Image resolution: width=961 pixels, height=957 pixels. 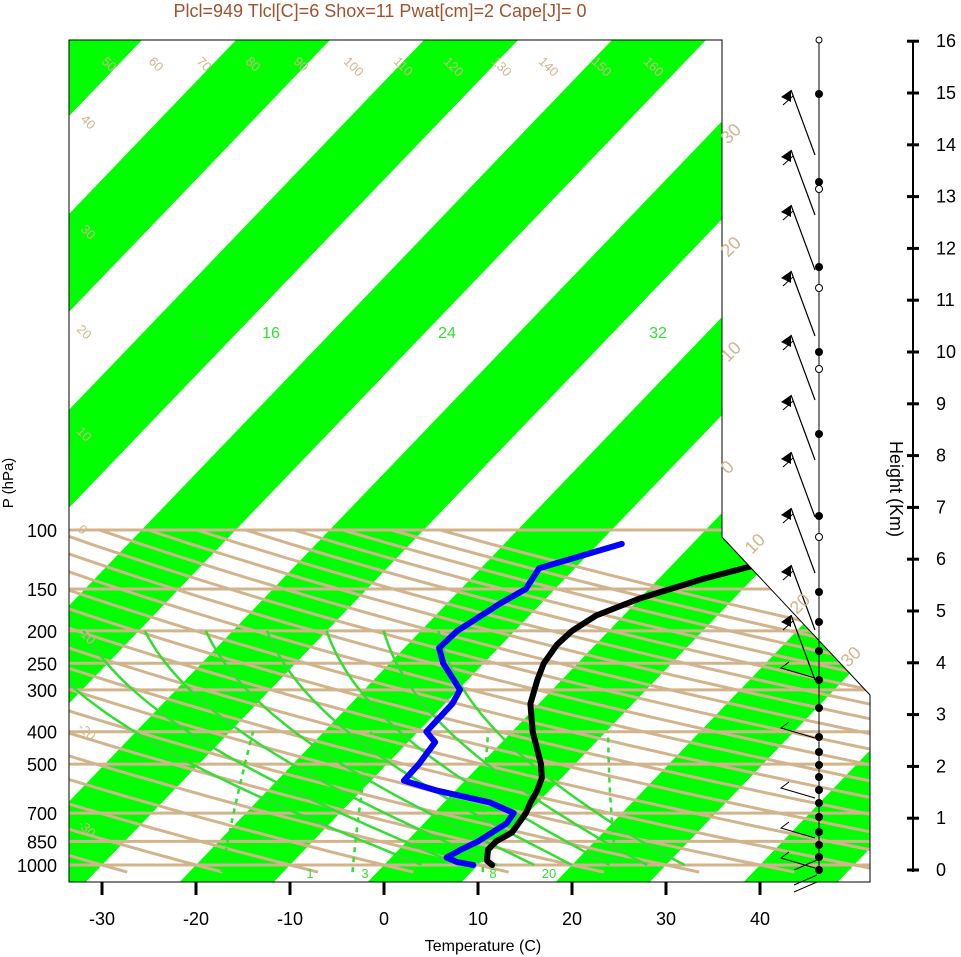 I want to click on isotherm-label: 140, so click(x=549, y=67).